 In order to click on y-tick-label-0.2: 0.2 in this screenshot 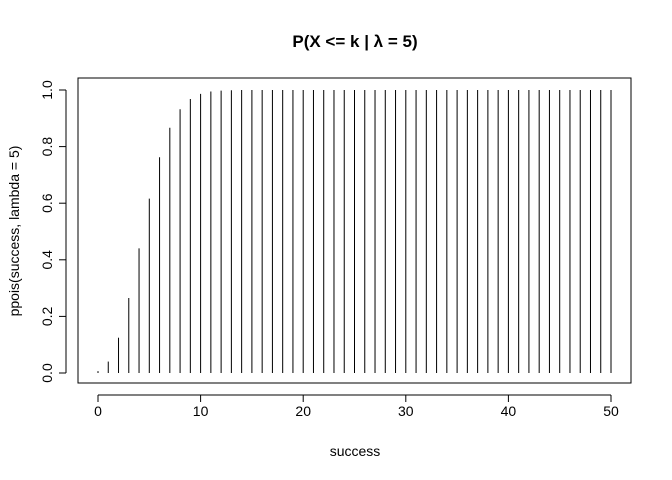, I will do `click(47, 316)`.